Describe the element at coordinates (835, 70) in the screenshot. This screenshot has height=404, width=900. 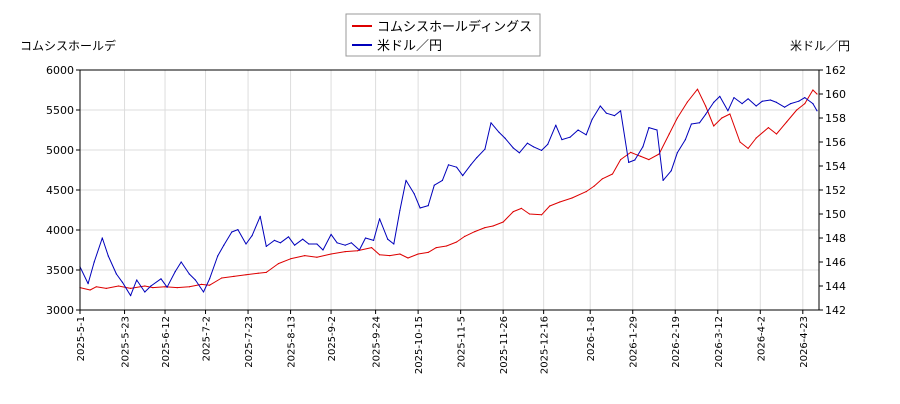
I see `right-tick-label: 162` at that location.